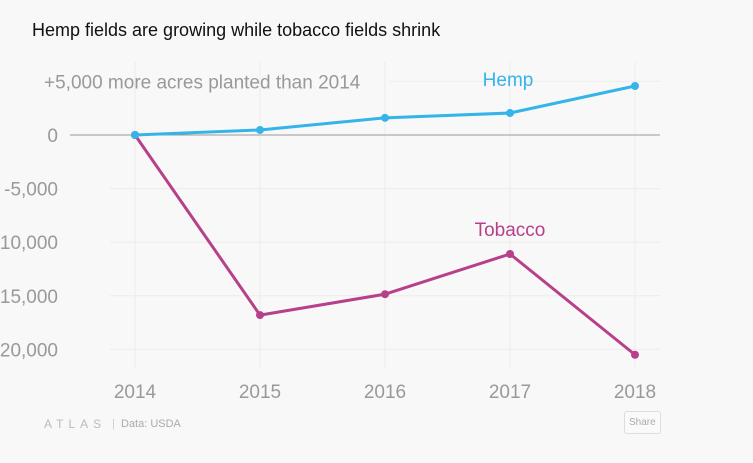  I want to click on y-tick-label: -15,000, so click(29, 297).